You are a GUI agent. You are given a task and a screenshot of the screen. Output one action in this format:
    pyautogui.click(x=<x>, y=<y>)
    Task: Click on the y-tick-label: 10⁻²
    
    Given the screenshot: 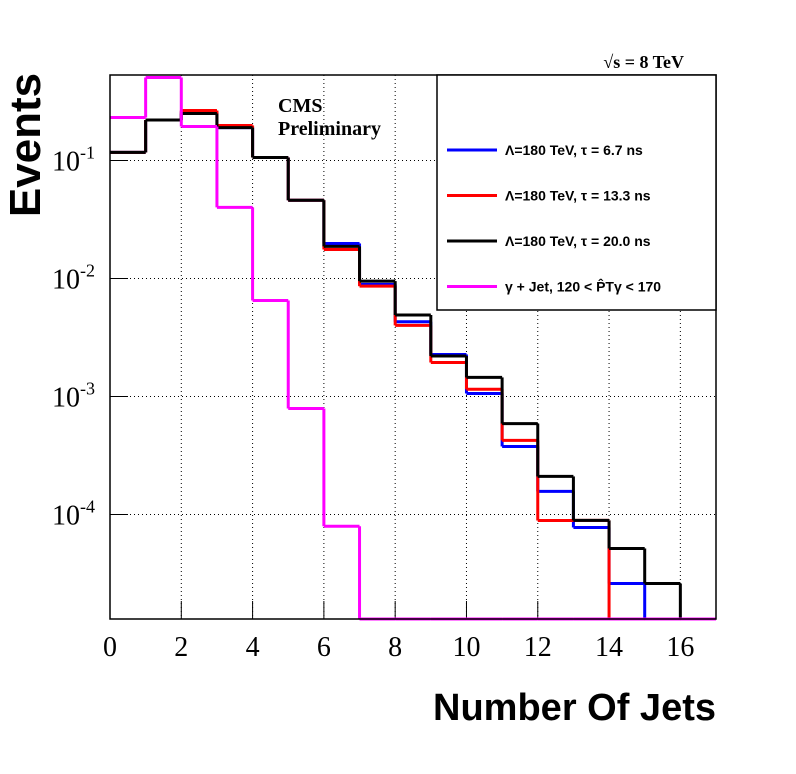 What is the action you would take?
    pyautogui.click(x=73, y=277)
    